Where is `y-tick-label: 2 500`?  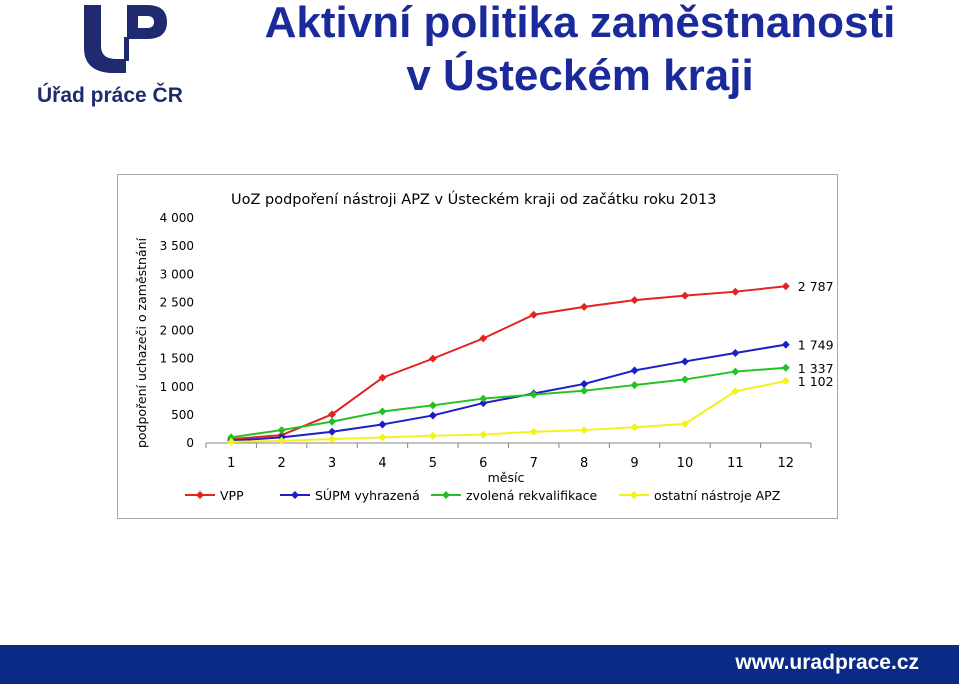
y-tick-label: 2 500 is located at coordinates (177, 302).